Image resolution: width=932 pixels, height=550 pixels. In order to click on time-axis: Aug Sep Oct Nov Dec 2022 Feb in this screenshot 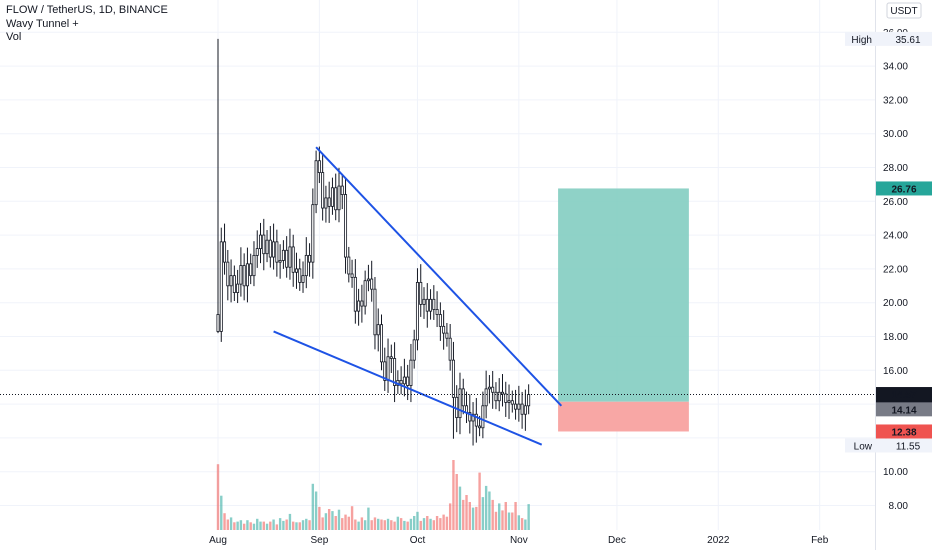, I will do `click(519, 540)`.